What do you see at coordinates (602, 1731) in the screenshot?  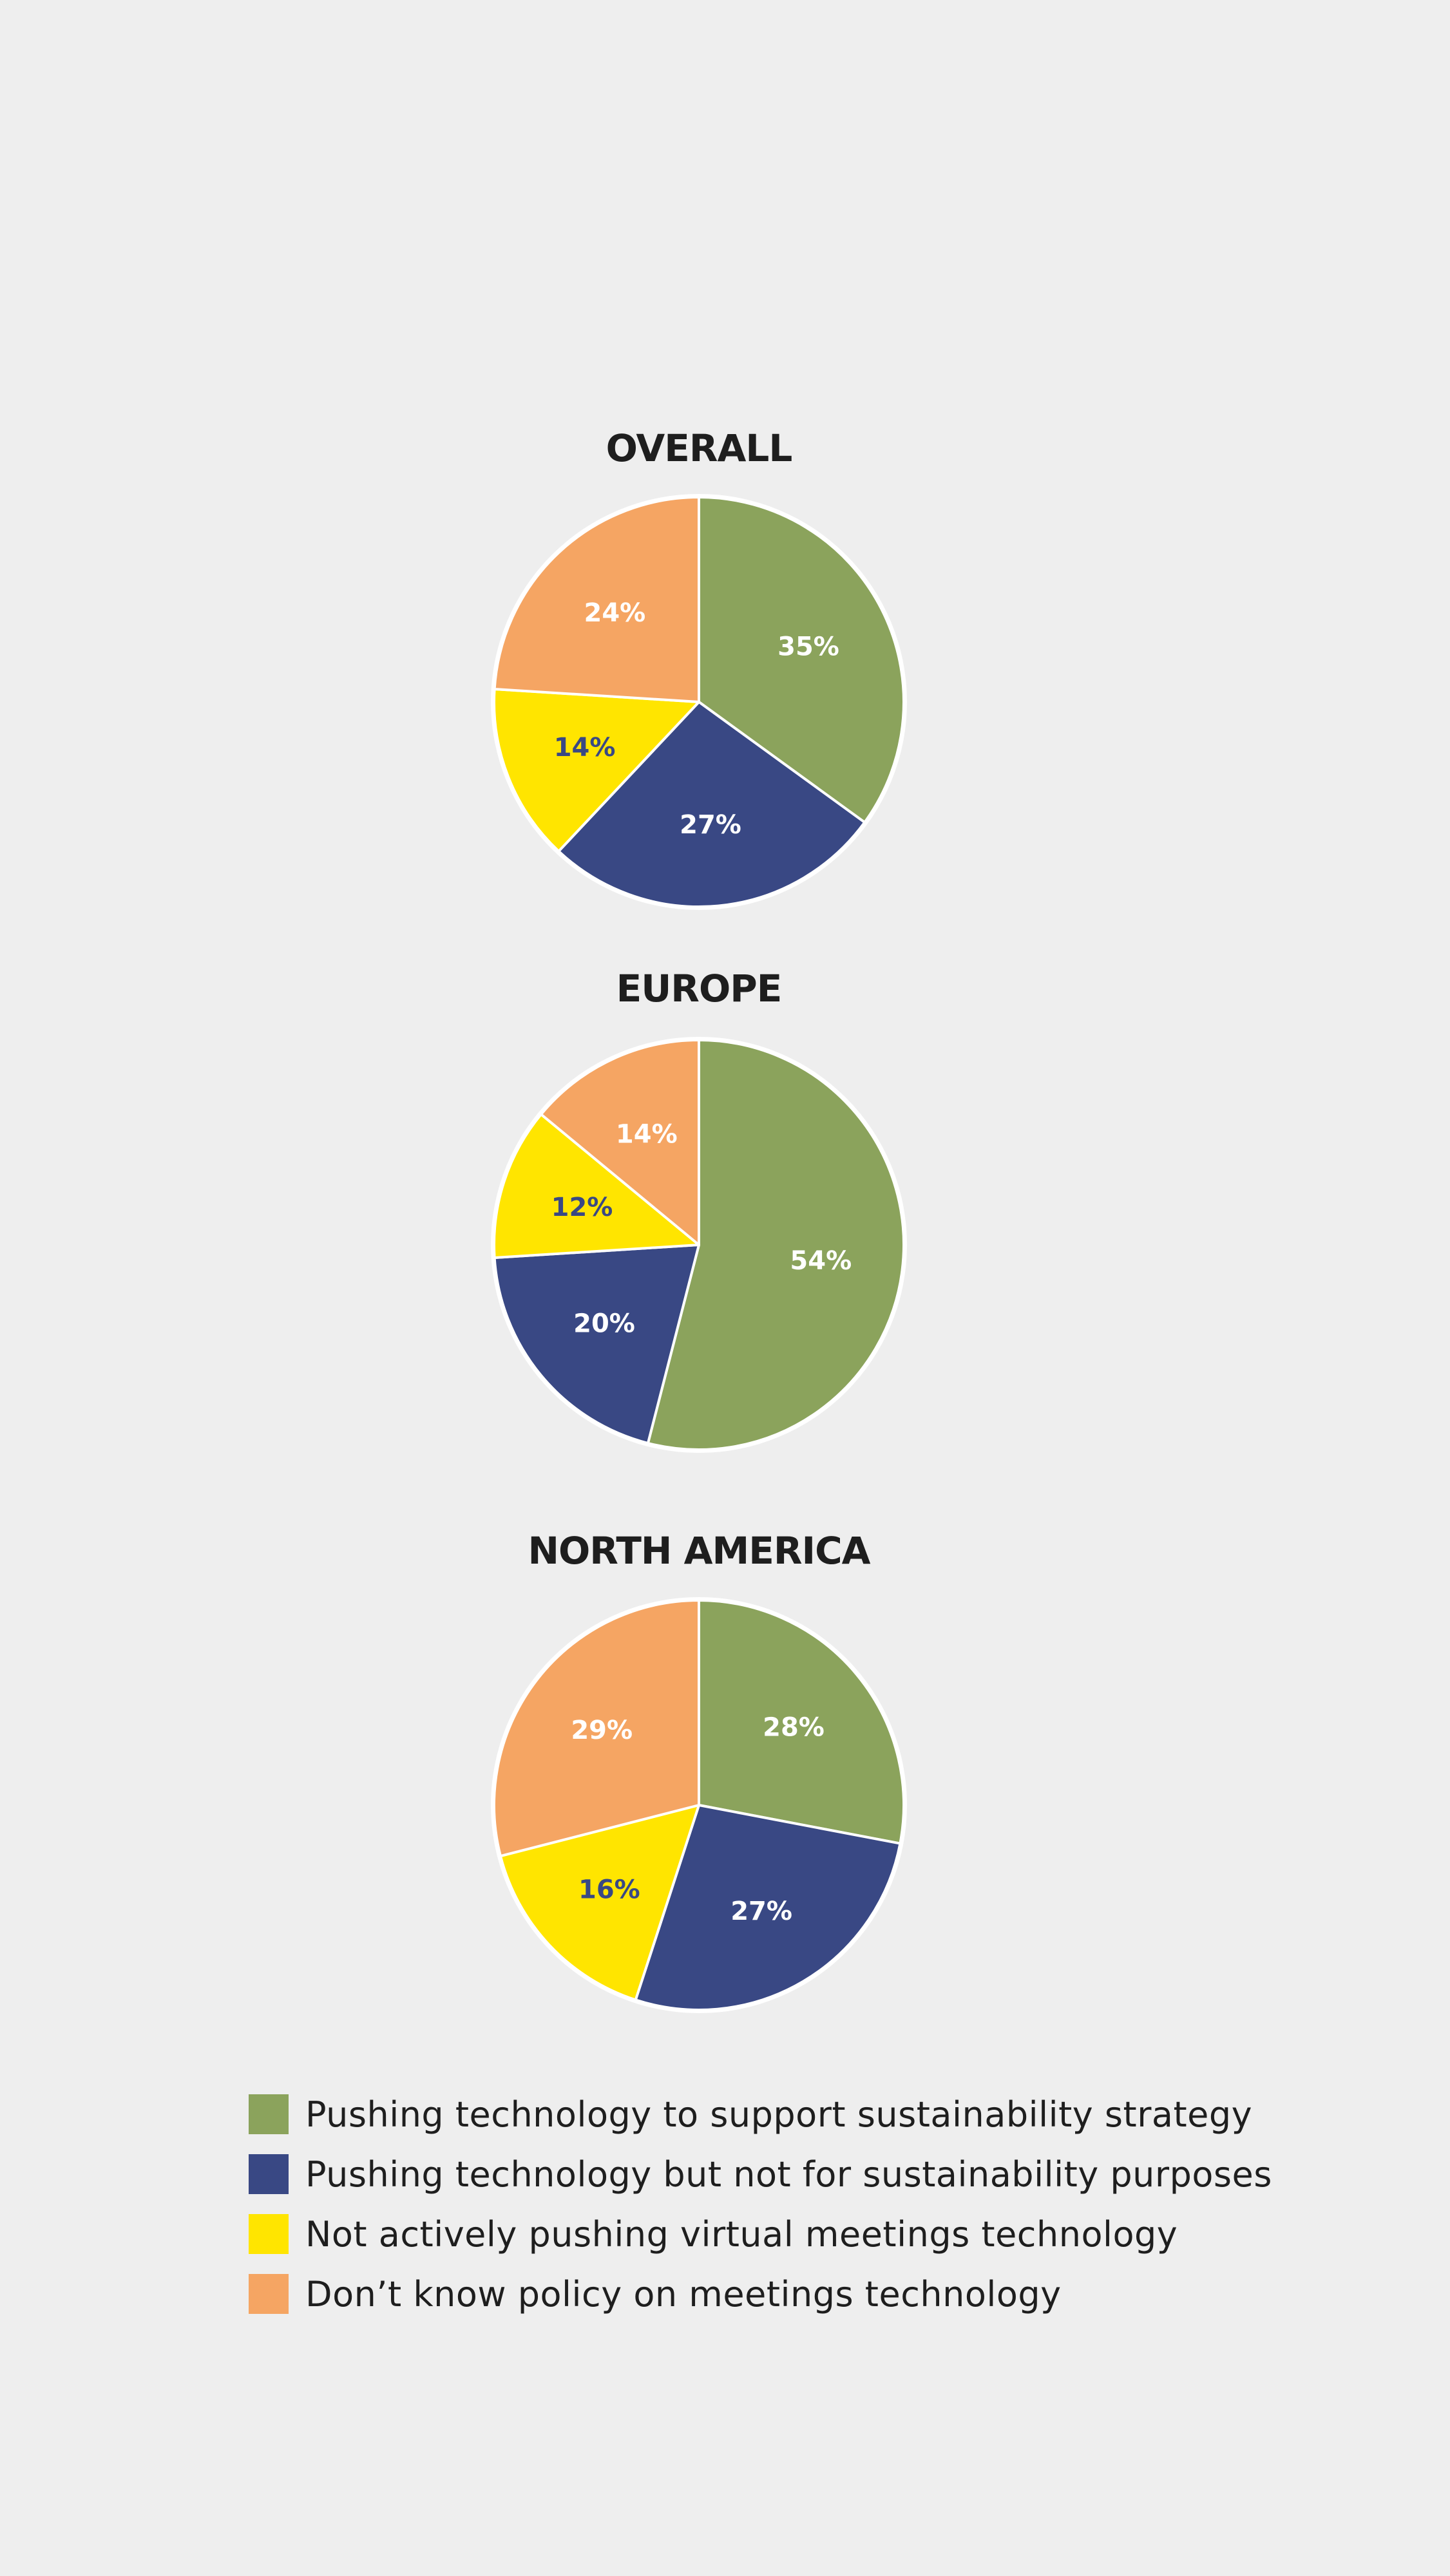 I see `slice-label: 29%` at bounding box center [602, 1731].